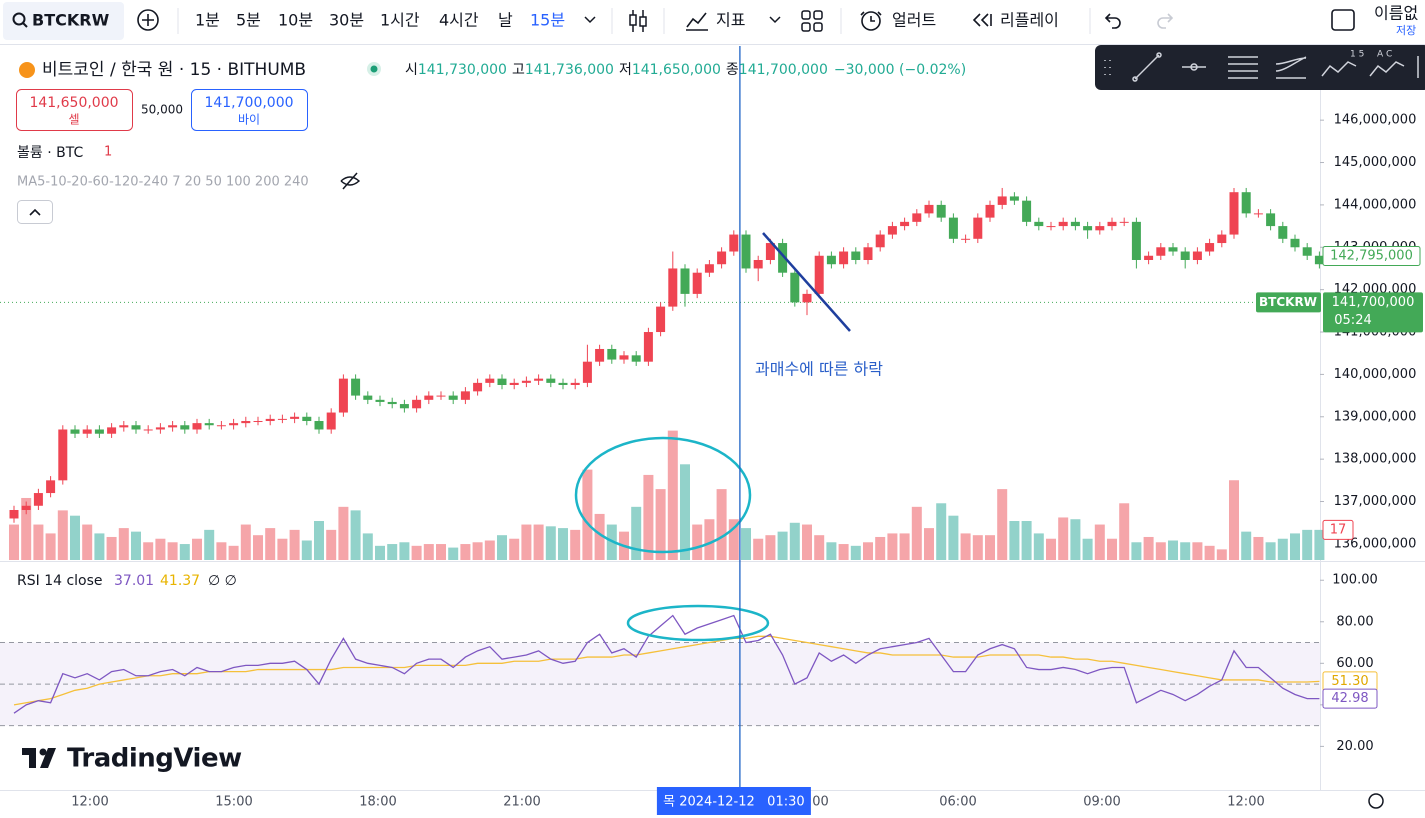  Describe the element at coordinates (1406, 30) in the screenshot. I see `save: 저장` at that location.